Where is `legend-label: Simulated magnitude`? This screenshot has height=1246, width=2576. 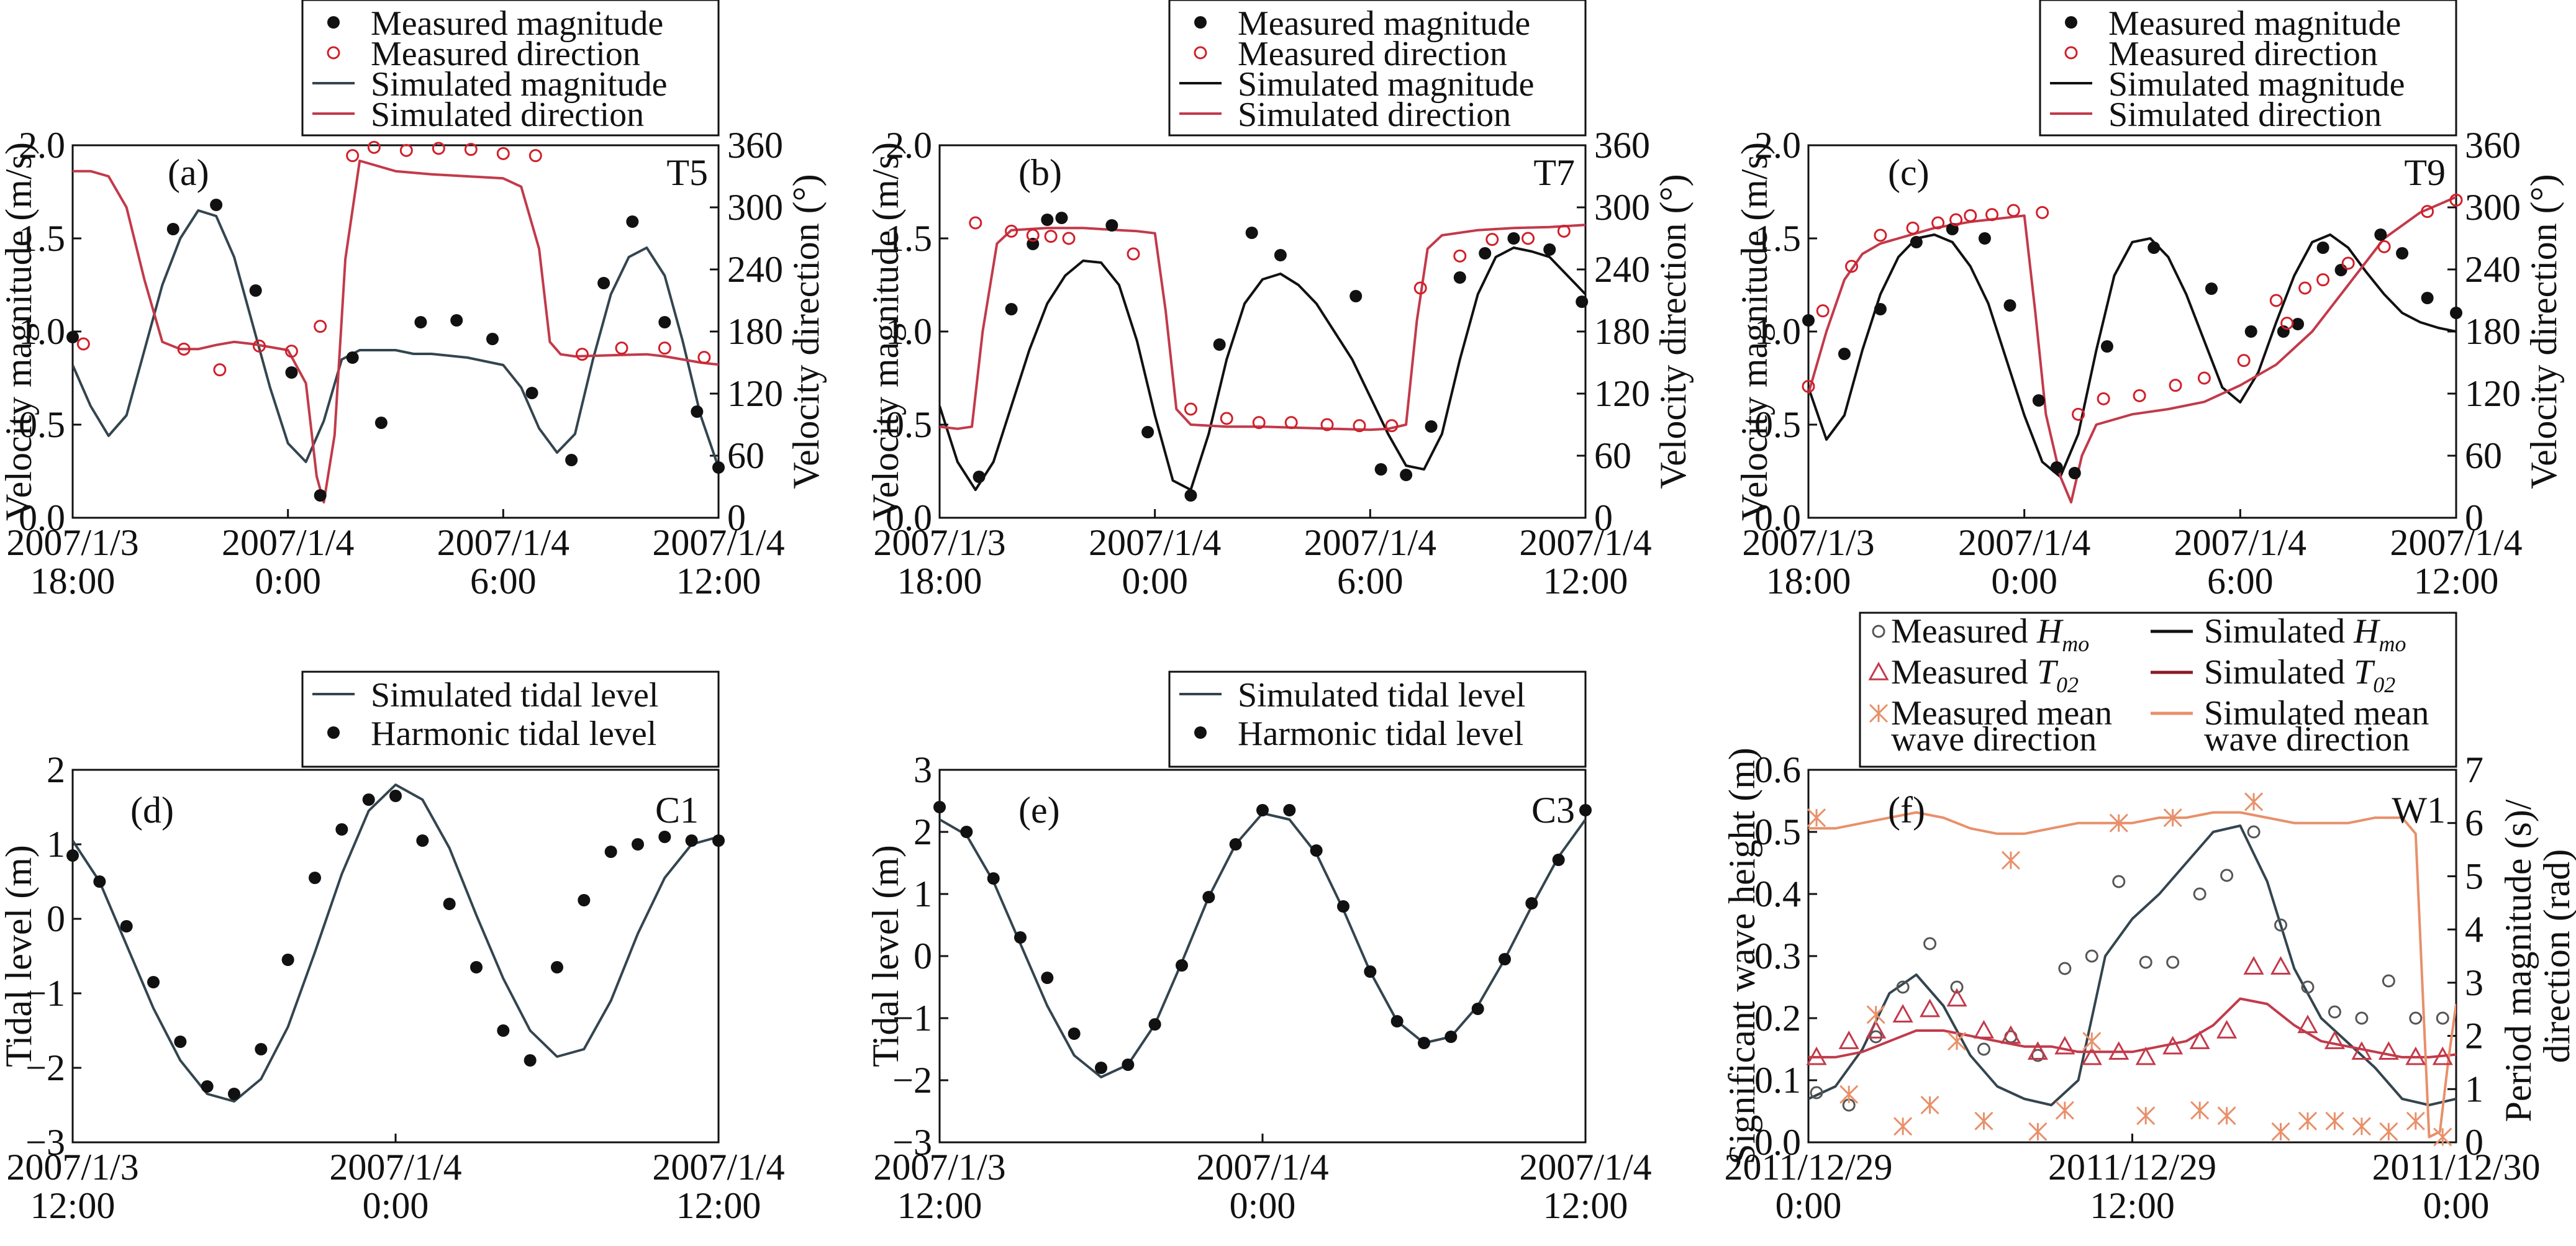 legend-label: Simulated magnitude is located at coordinates (2256, 84).